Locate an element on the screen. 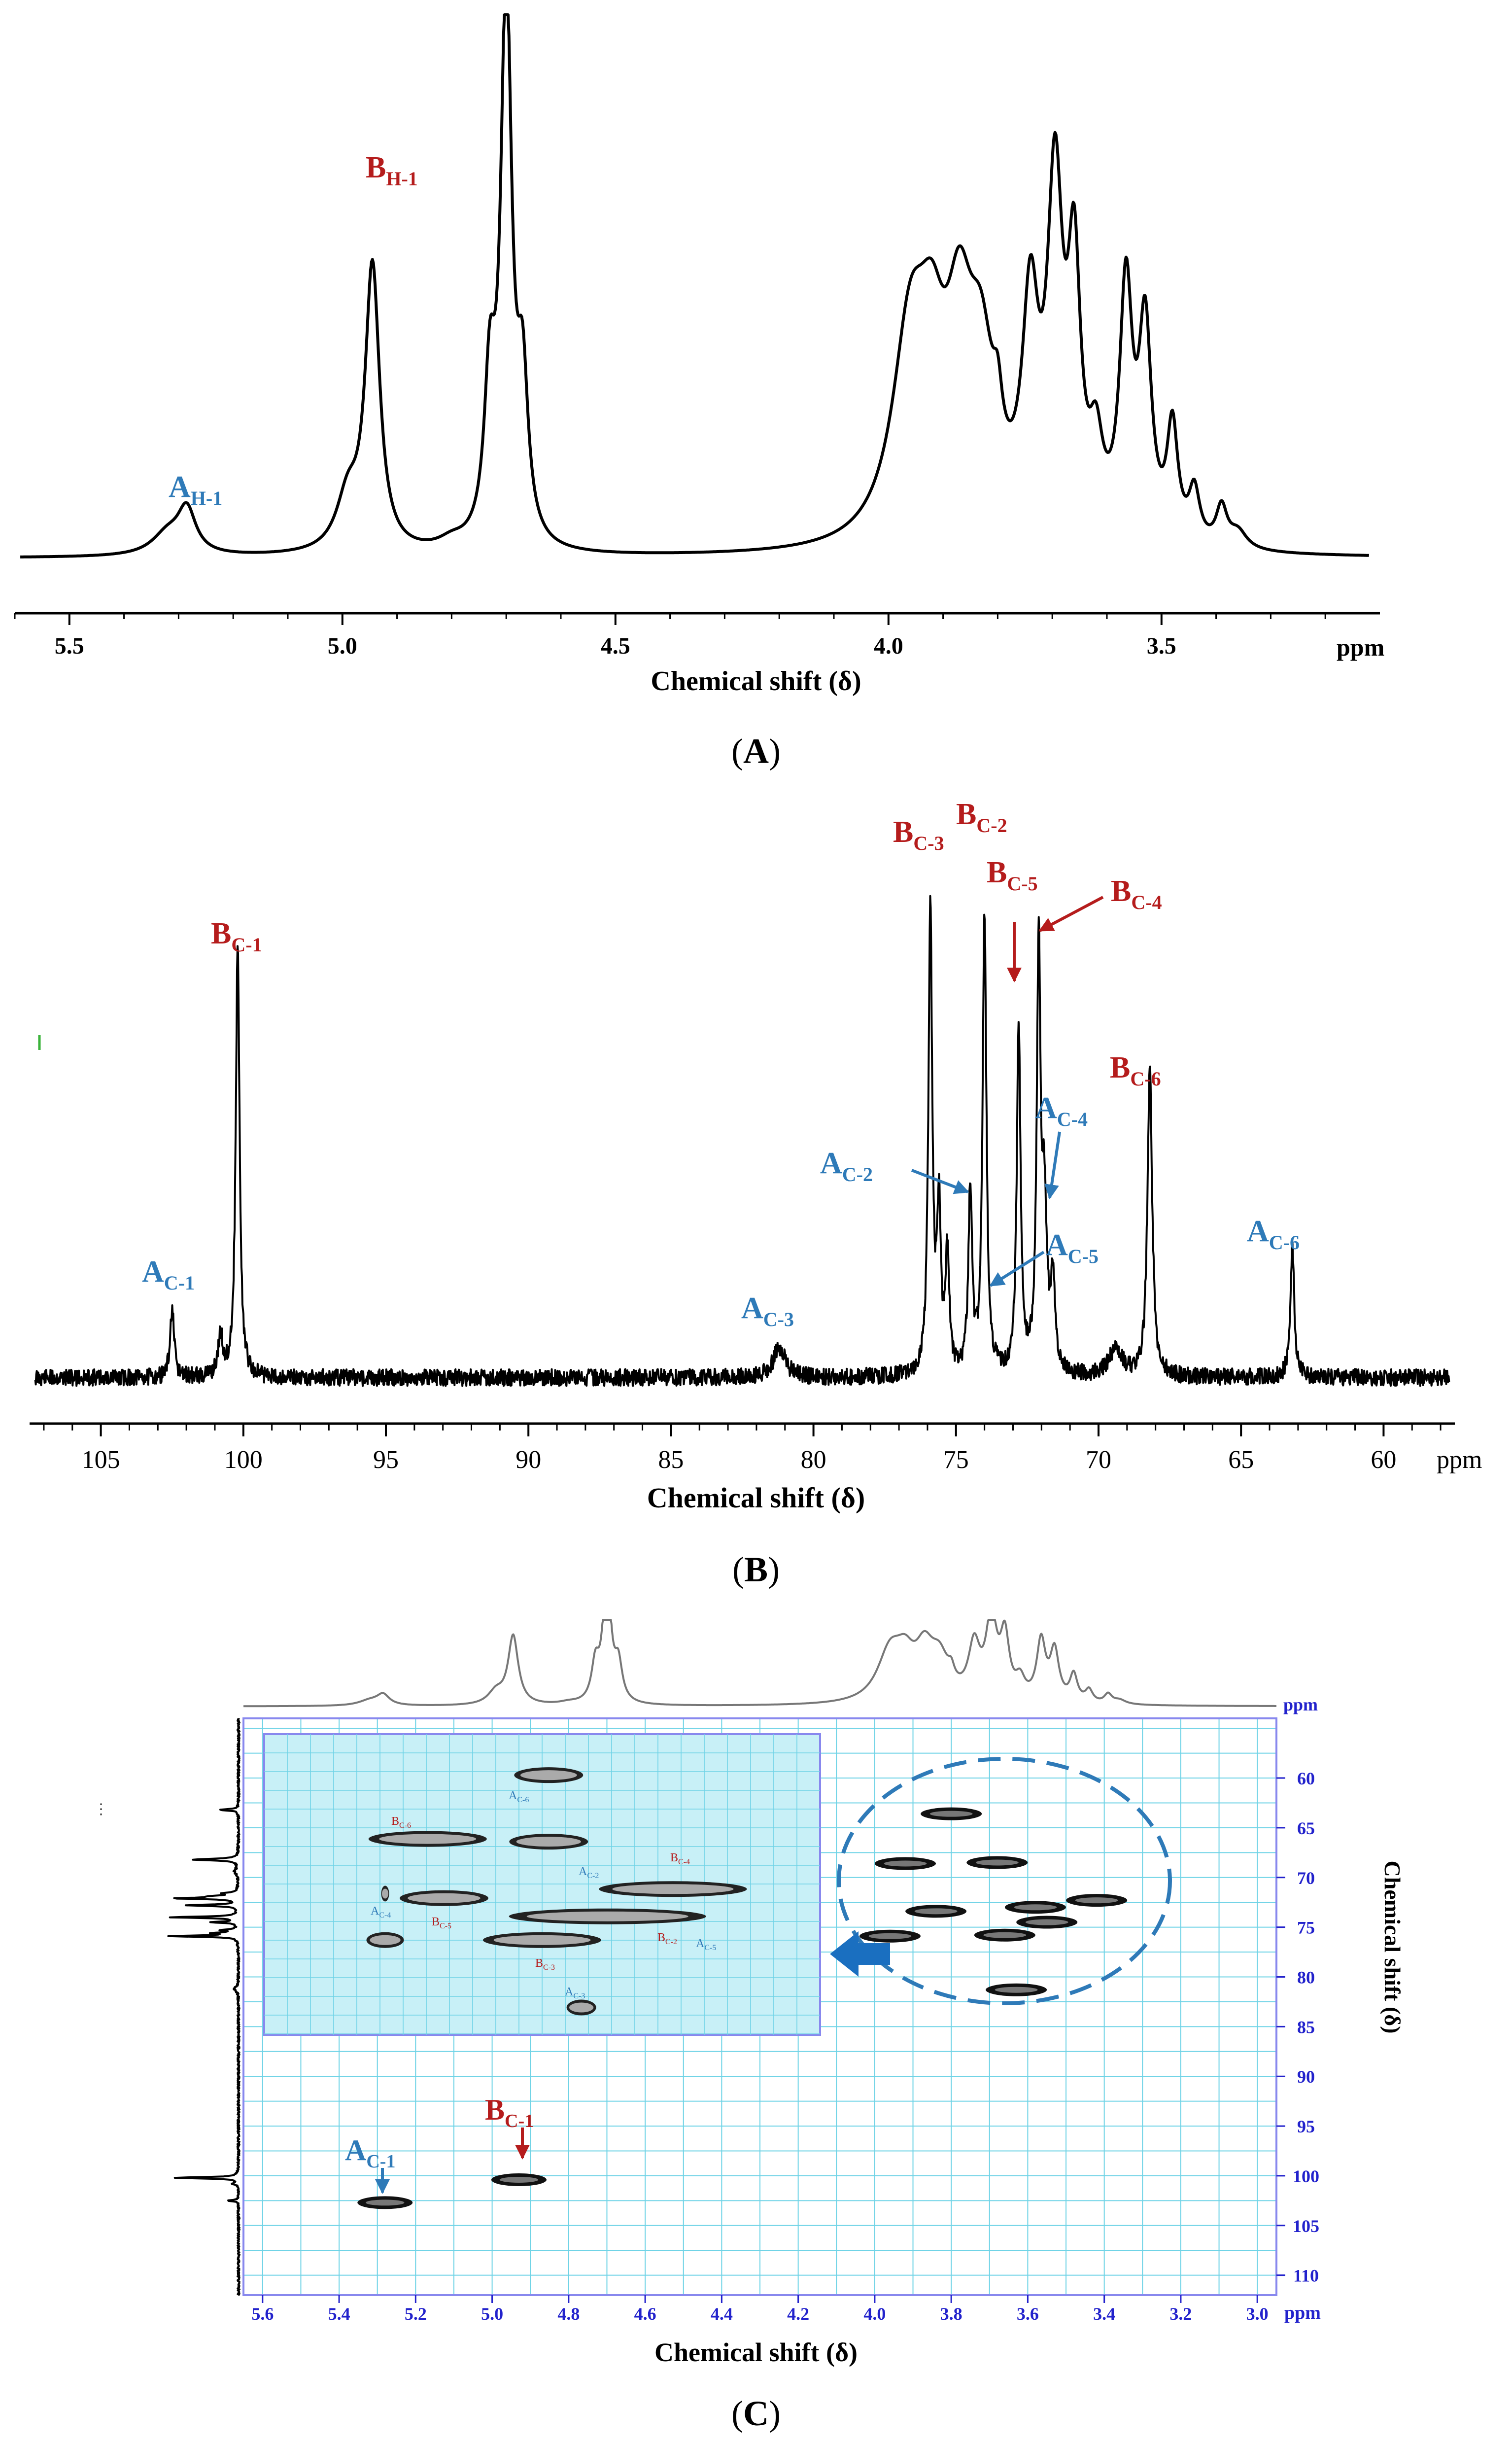 The width and height of the screenshot is (1512, 2442). hsqc-x-tick-label: 3.6 is located at coordinates (1028, 2314).